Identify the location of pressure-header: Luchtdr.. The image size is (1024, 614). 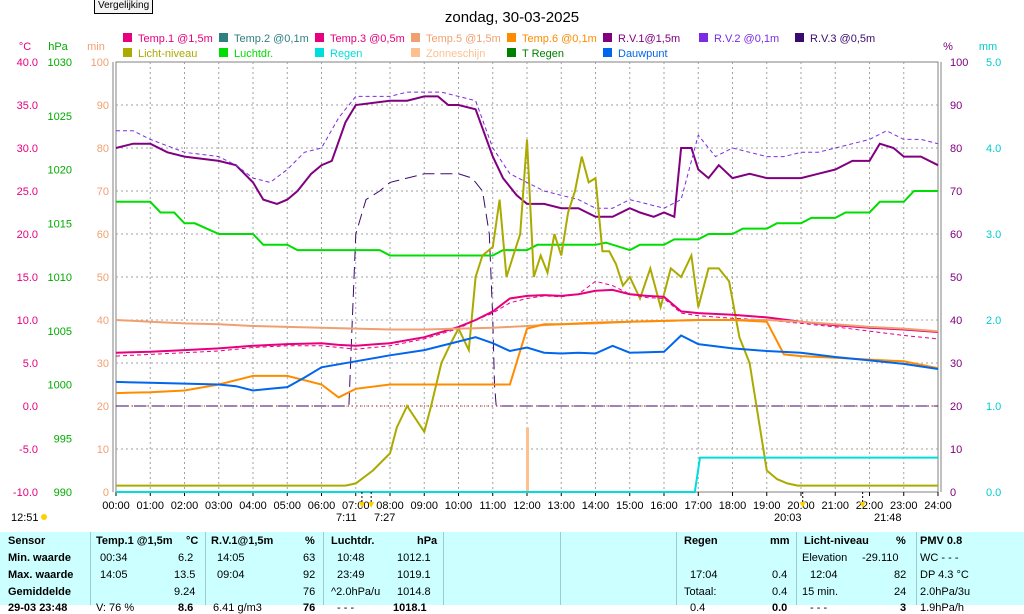
(353, 541).